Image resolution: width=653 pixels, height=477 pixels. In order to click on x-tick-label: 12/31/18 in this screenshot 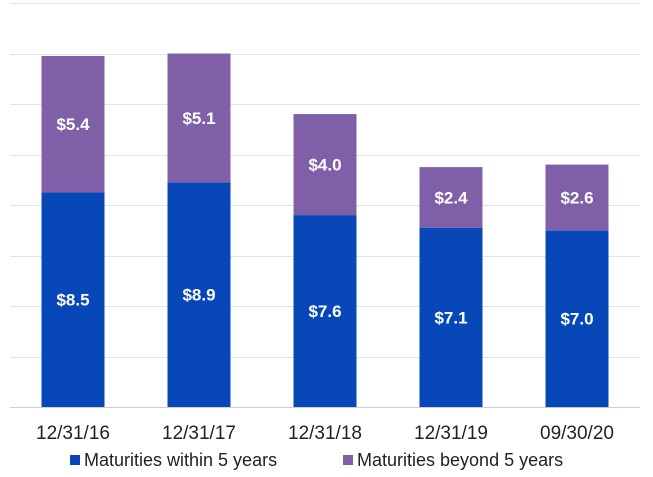, I will do `click(325, 433)`.